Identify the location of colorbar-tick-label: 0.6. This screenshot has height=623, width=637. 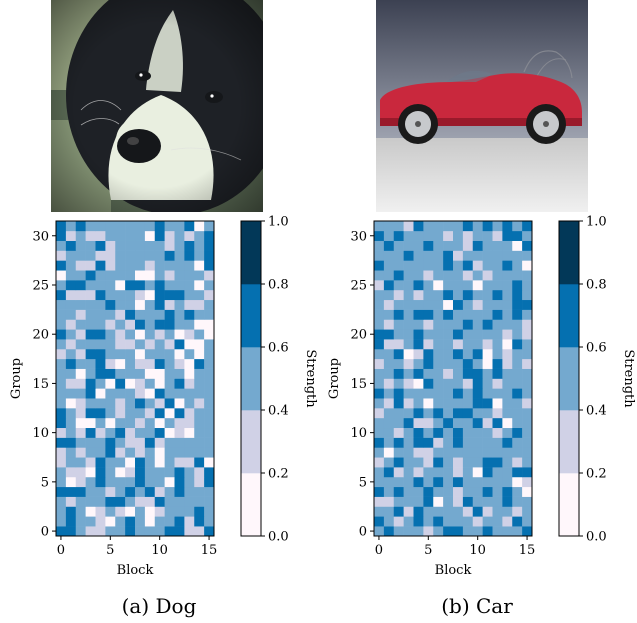
(596, 348).